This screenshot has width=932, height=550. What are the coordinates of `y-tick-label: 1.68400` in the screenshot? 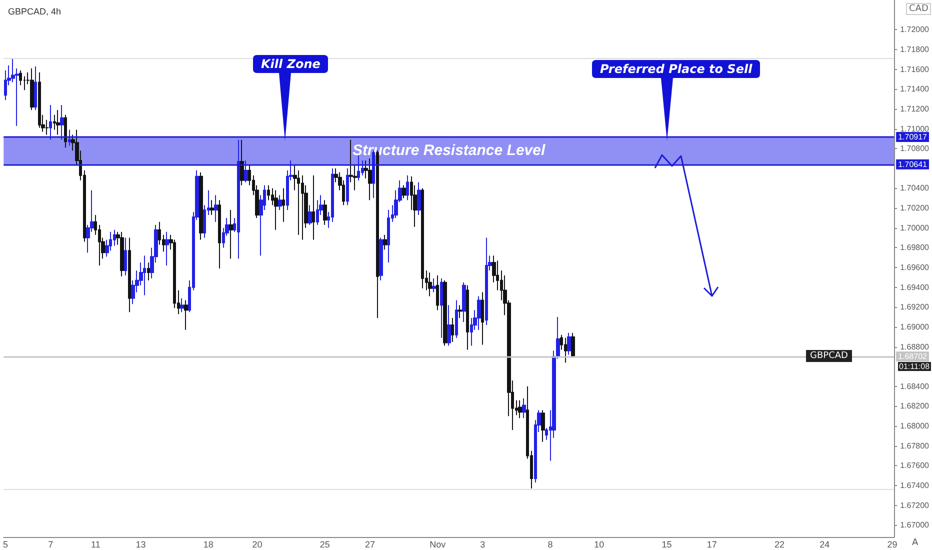 It's located at (915, 386).